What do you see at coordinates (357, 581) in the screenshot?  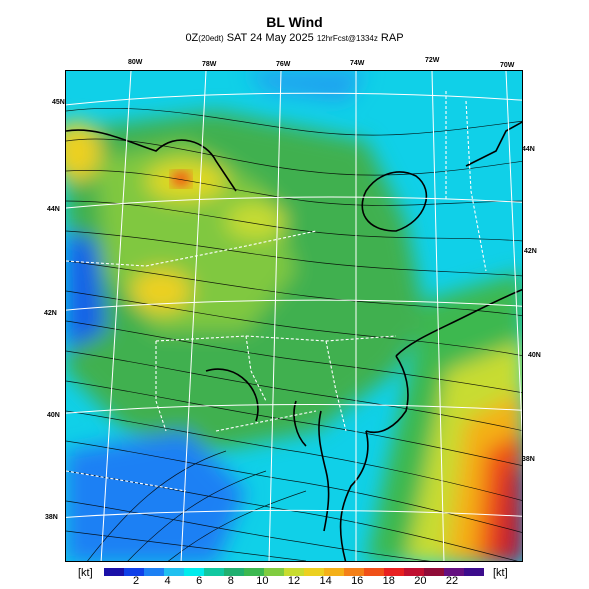 I see `legend-tick-label: 16` at bounding box center [357, 581].